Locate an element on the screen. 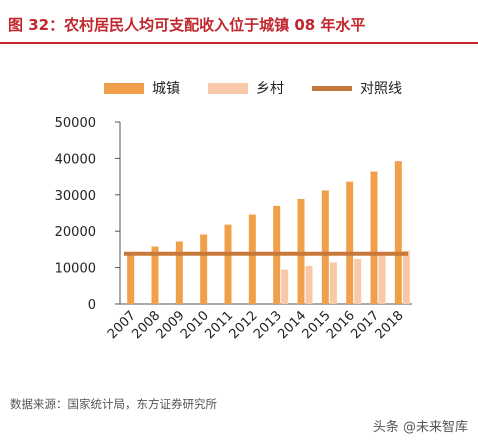 The width and height of the screenshot is (478, 445). bar-urban-2009 is located at coordinates (179, 272).